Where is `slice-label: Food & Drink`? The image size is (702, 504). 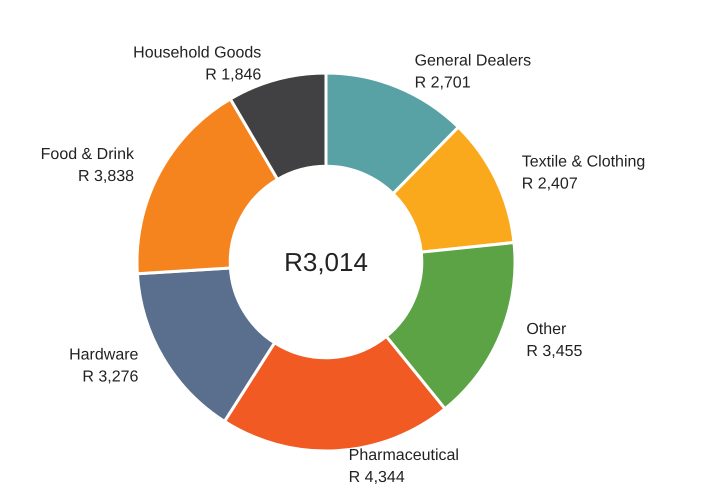
slice-label: Food & Drink is located at coordinates (88, 155).